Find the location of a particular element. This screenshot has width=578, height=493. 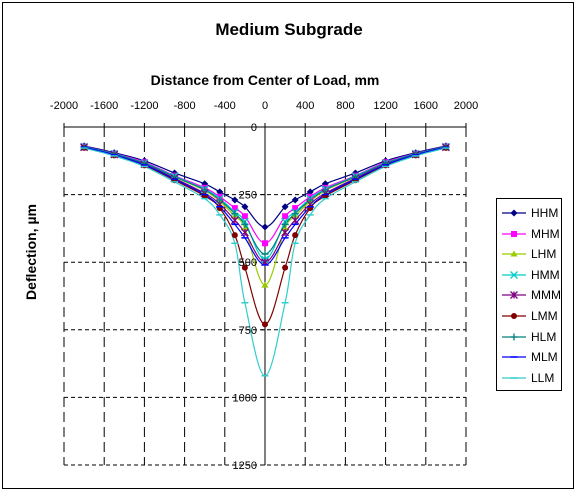

legend-label: MHM is located at coordinates (545, 233).